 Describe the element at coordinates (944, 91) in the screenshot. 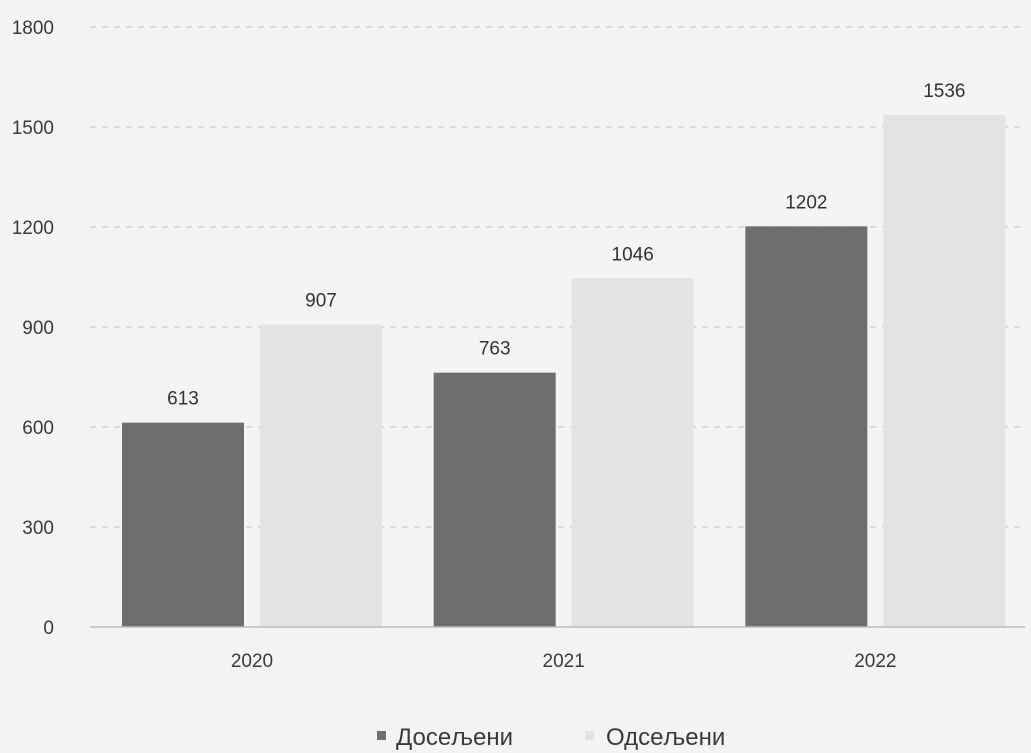

I see `data-label-2022-odseljeni: 1536` at that location.